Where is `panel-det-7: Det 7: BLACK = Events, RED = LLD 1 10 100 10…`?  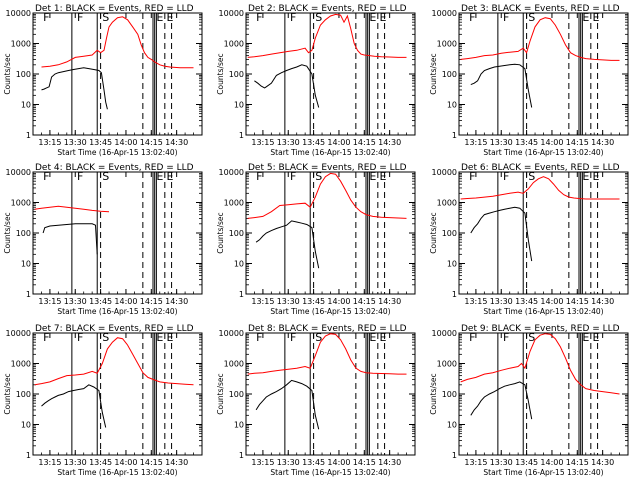 panel-det-7: Det 7: BLACK = Events, RED = LLD 1 10 100 10… is located at coordinates (103, 400).